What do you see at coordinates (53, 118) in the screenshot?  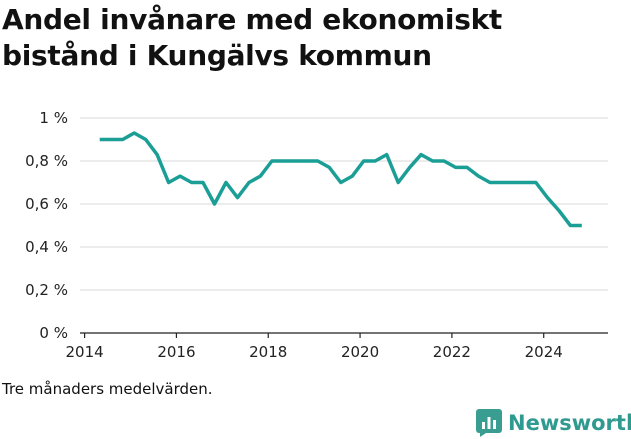 I see `y-tick-label: 1 %` at bounding box center [53, 118].